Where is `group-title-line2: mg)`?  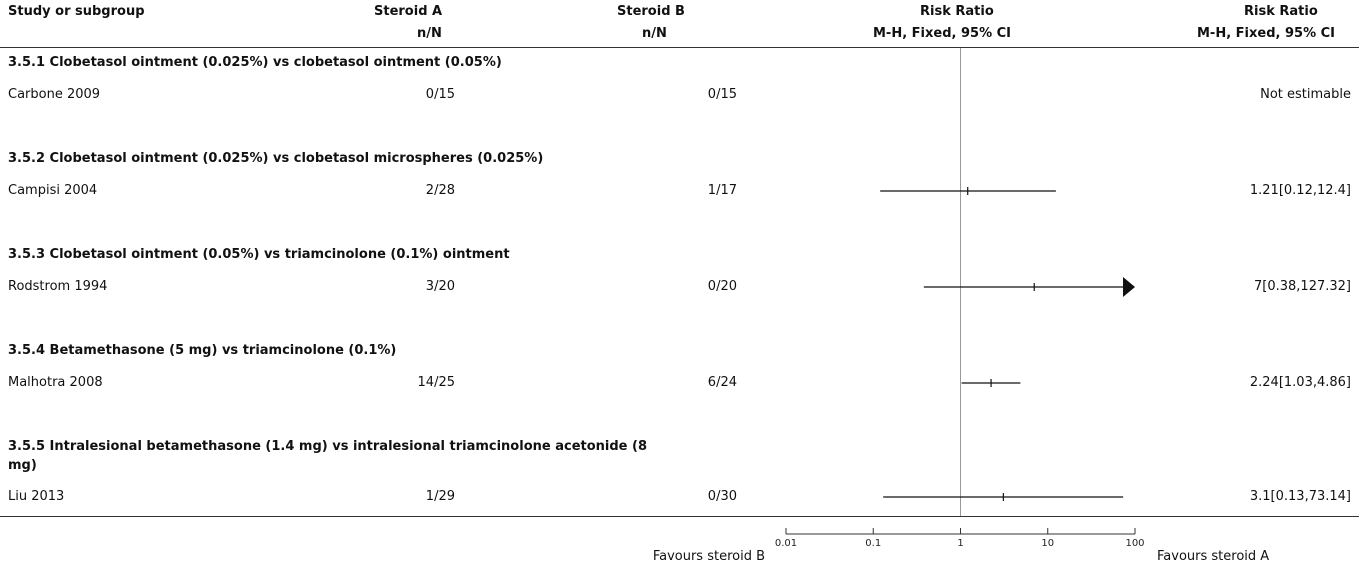 group-title-line2: mg) is located at coordinates (22, 465).